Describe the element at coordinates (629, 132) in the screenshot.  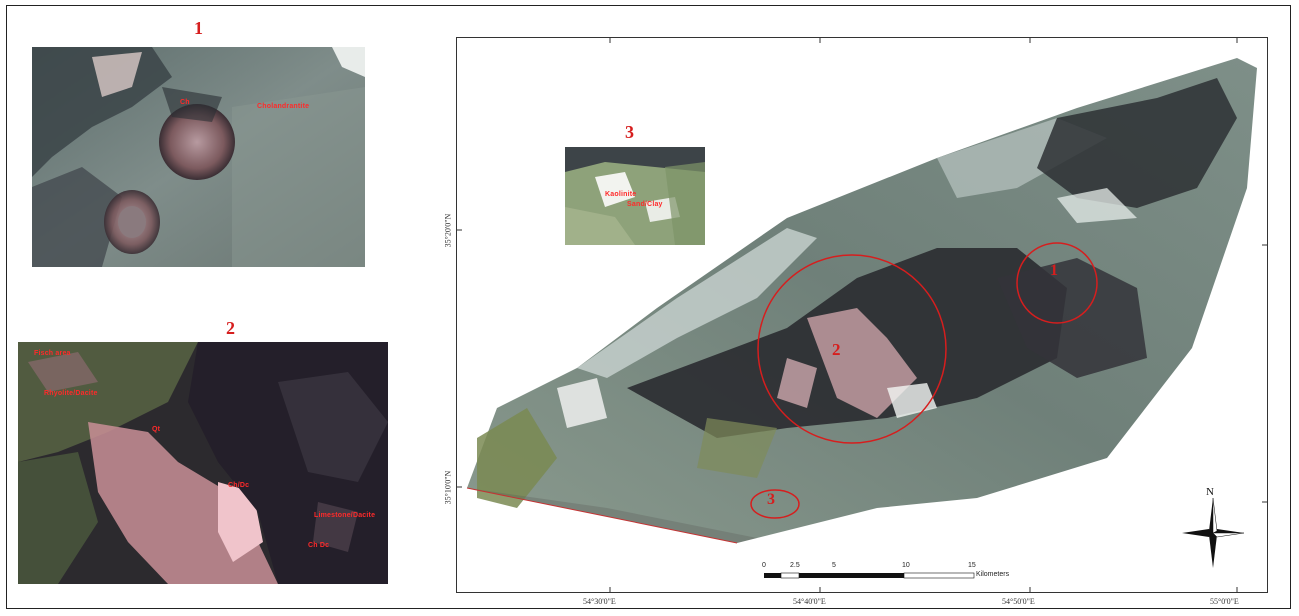
I see `inset-3-number: 3` at that location.